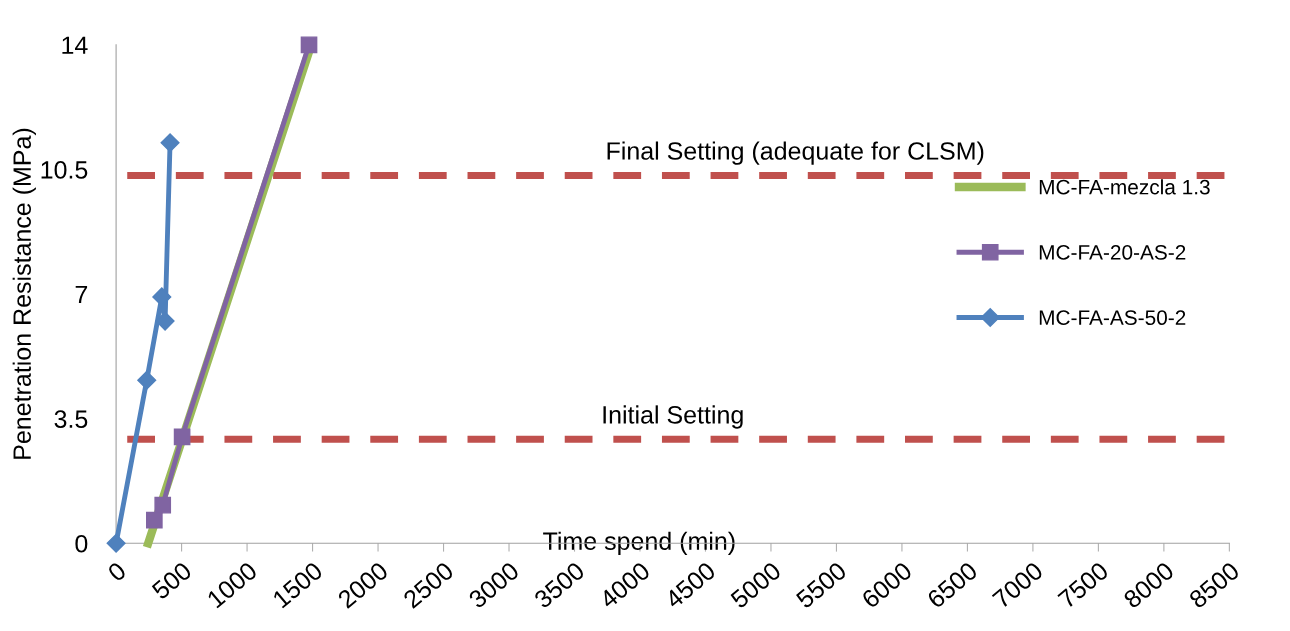 The image size is (1290, 631). Describe the element at coordinates (1124, 187) in the screenshot. I see `legend-label: MC-FA-mezcla 1.3` at that location.